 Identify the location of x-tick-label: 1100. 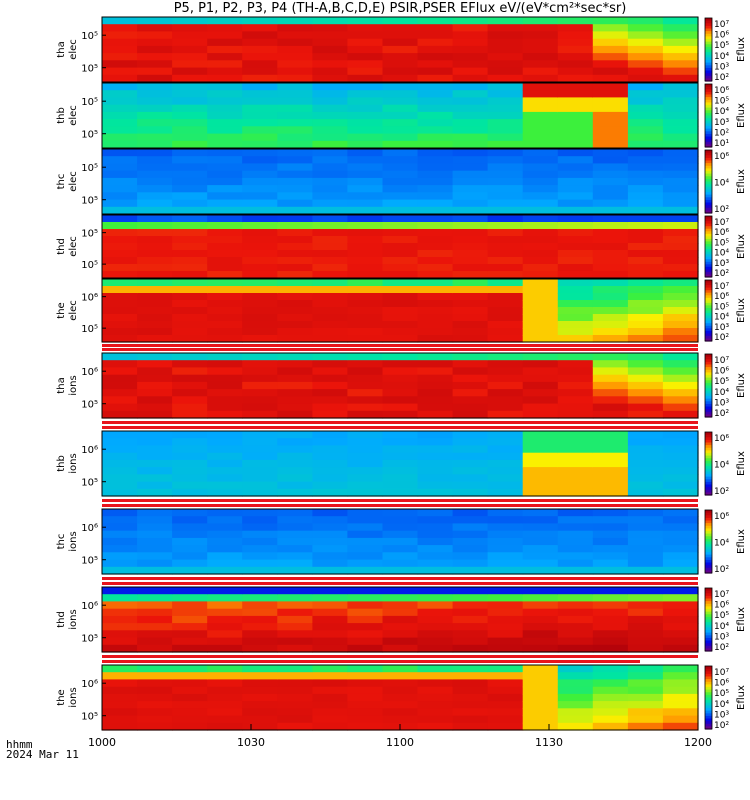
(400, 742).